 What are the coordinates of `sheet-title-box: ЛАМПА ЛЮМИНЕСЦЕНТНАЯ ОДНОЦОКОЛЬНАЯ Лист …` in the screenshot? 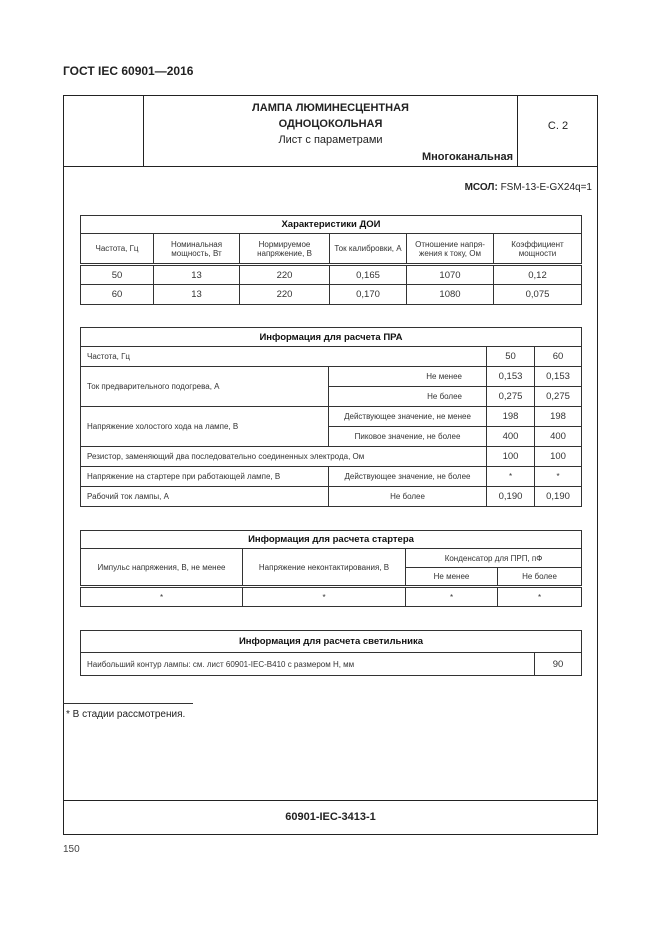 It's located at (330, 131).